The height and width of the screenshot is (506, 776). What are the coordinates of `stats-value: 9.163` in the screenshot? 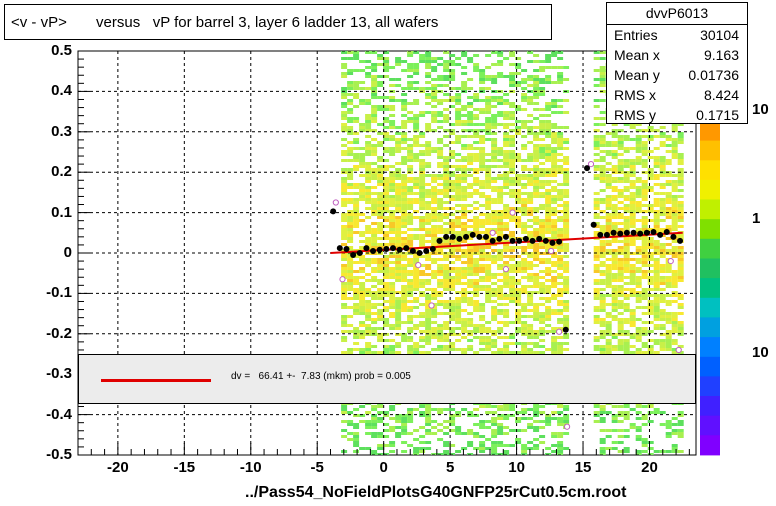 It's located at (721, 55).